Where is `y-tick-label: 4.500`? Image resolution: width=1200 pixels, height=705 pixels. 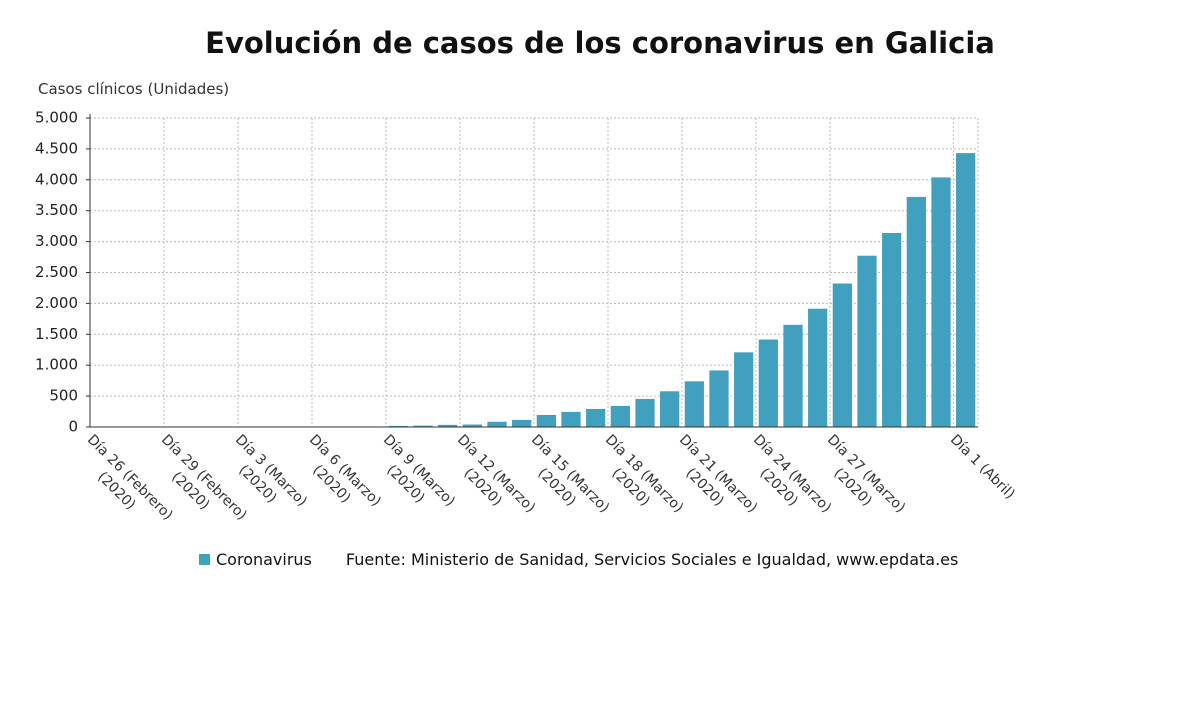
y-tick-label: 4.500 is located at coordinates (56, 148).